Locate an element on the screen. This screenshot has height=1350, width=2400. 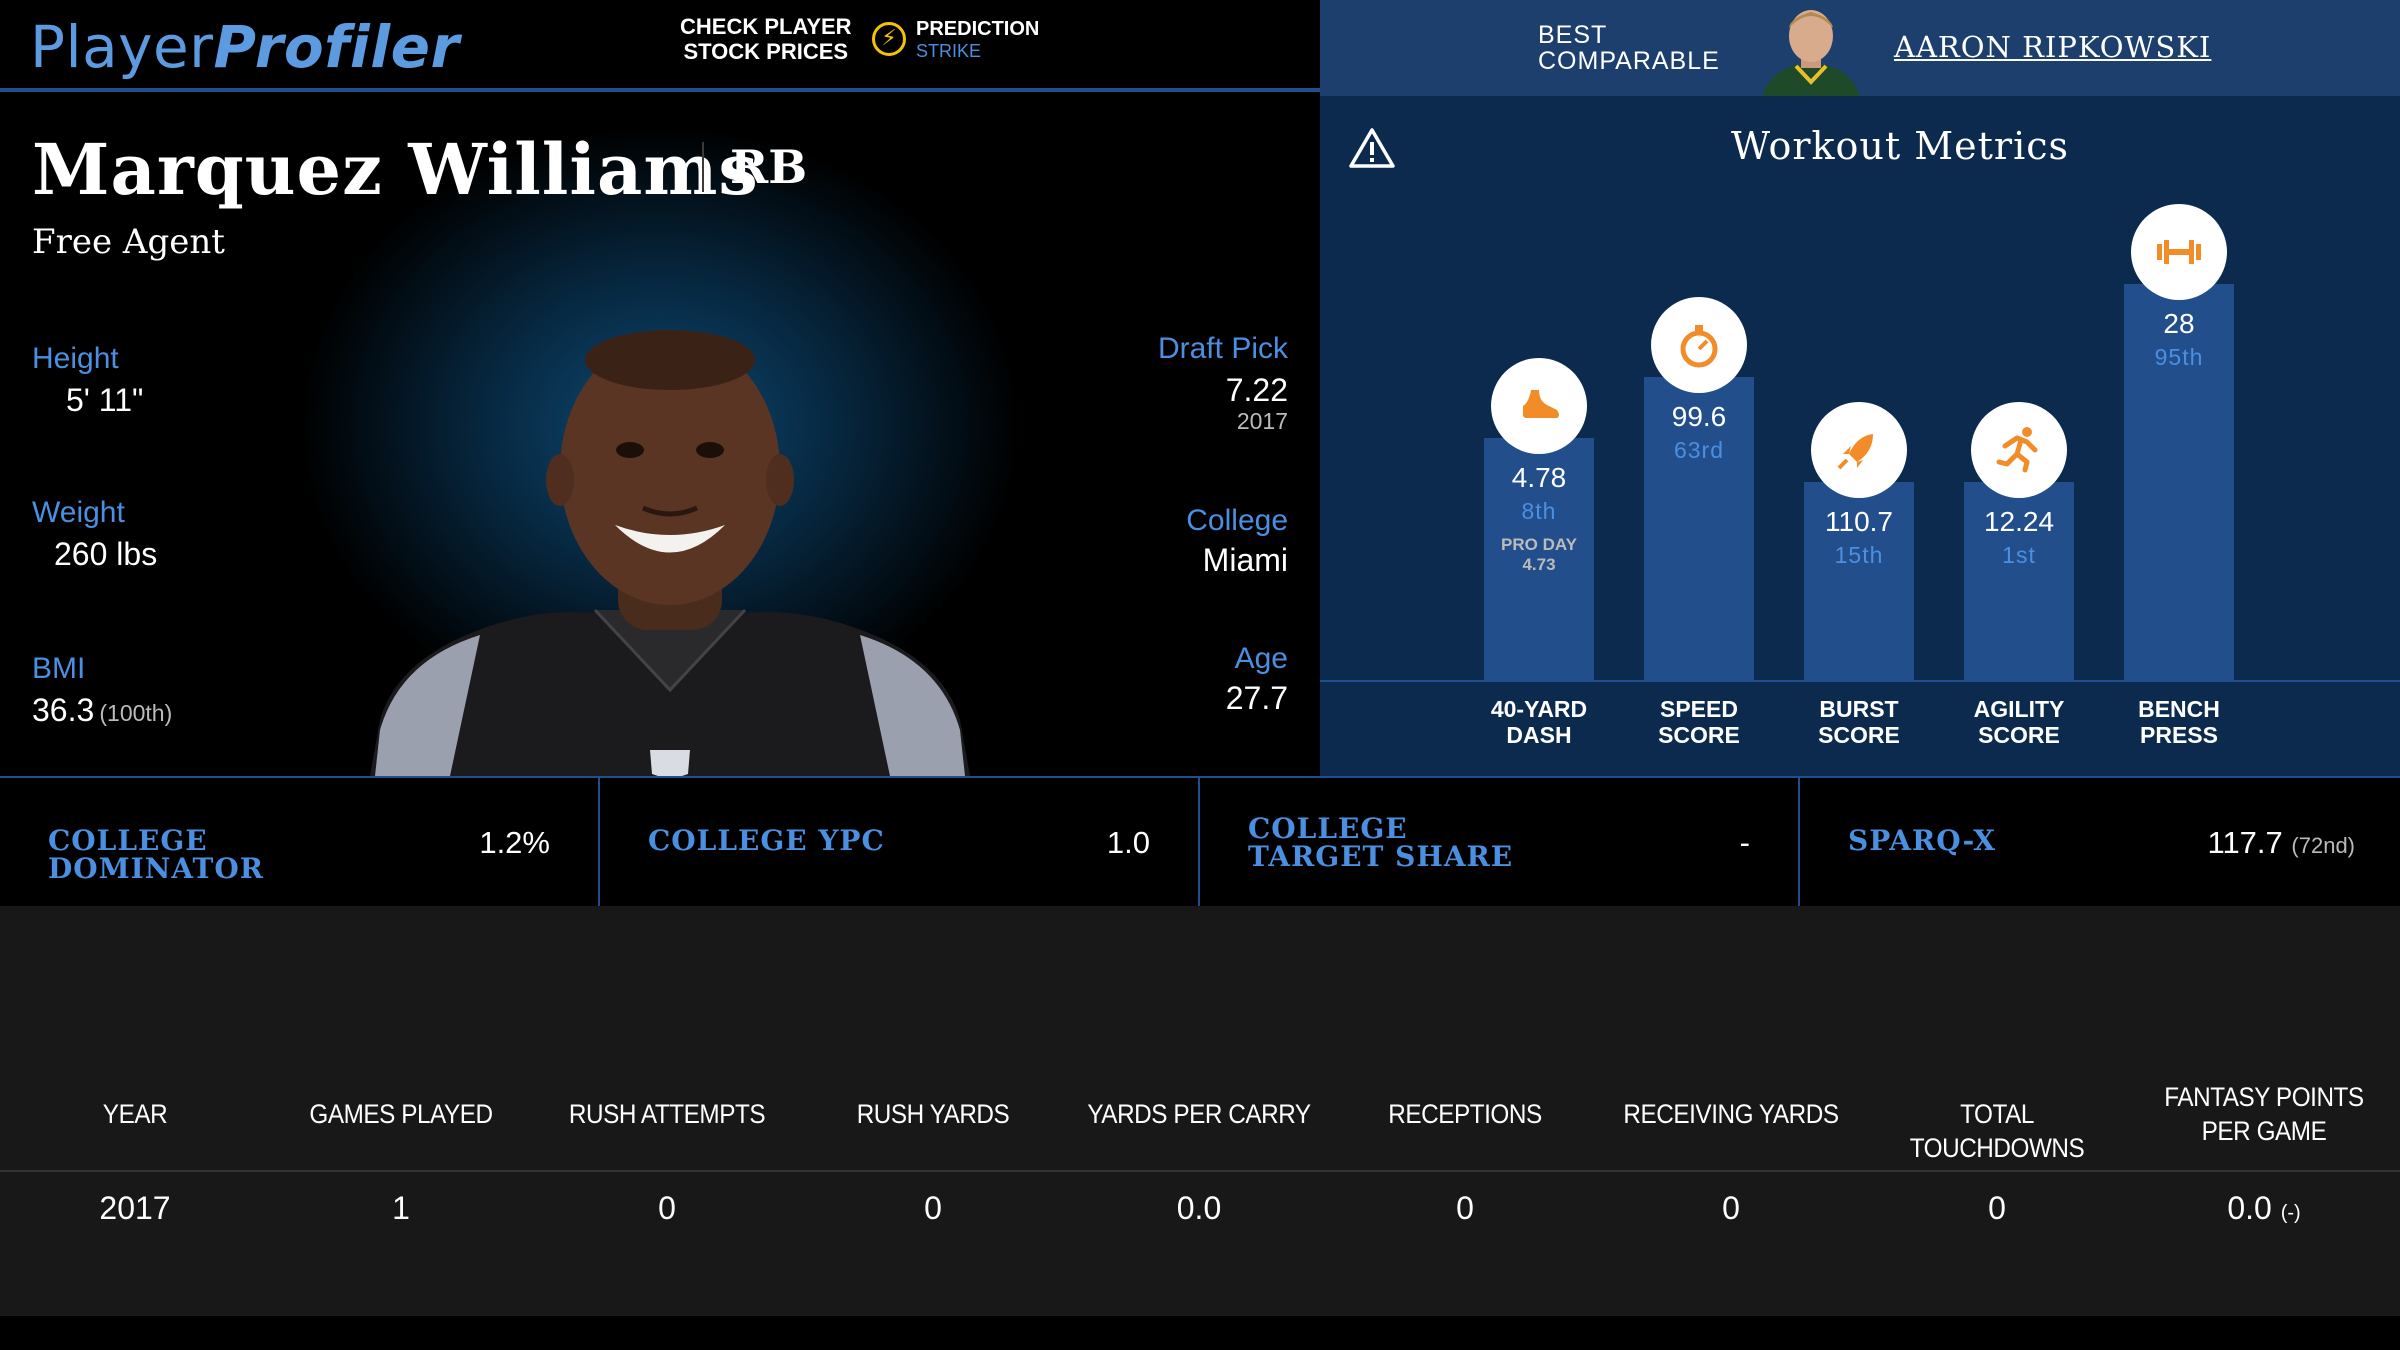
column-header: TOTAL TOUCHDOWNS is located at coordinates (1997, 1131).